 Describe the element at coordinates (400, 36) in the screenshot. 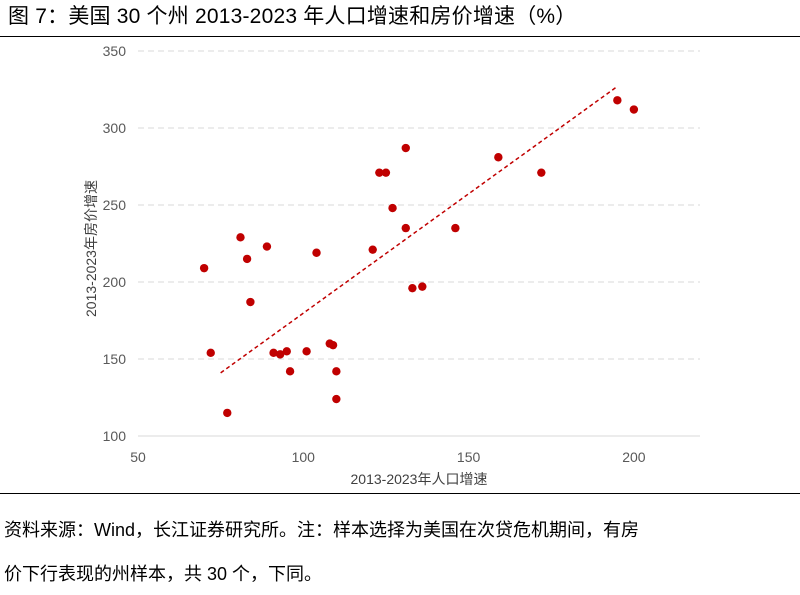

I see `top-rule` at that location.